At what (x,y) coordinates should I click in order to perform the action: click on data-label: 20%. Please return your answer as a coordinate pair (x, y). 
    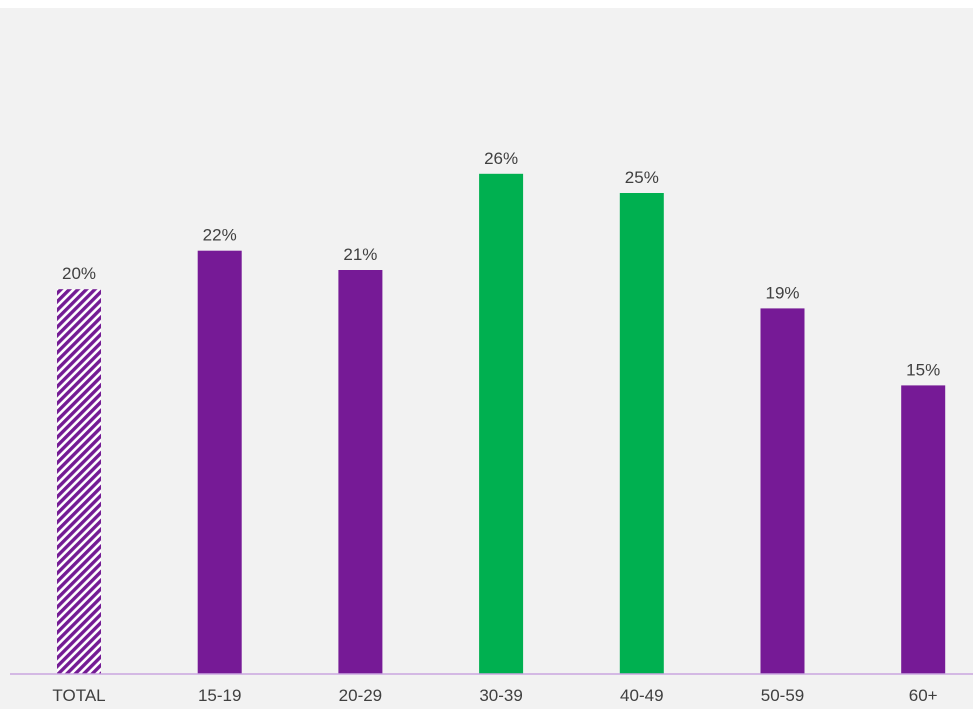
    Looking at the image, I should click on (79, 273).